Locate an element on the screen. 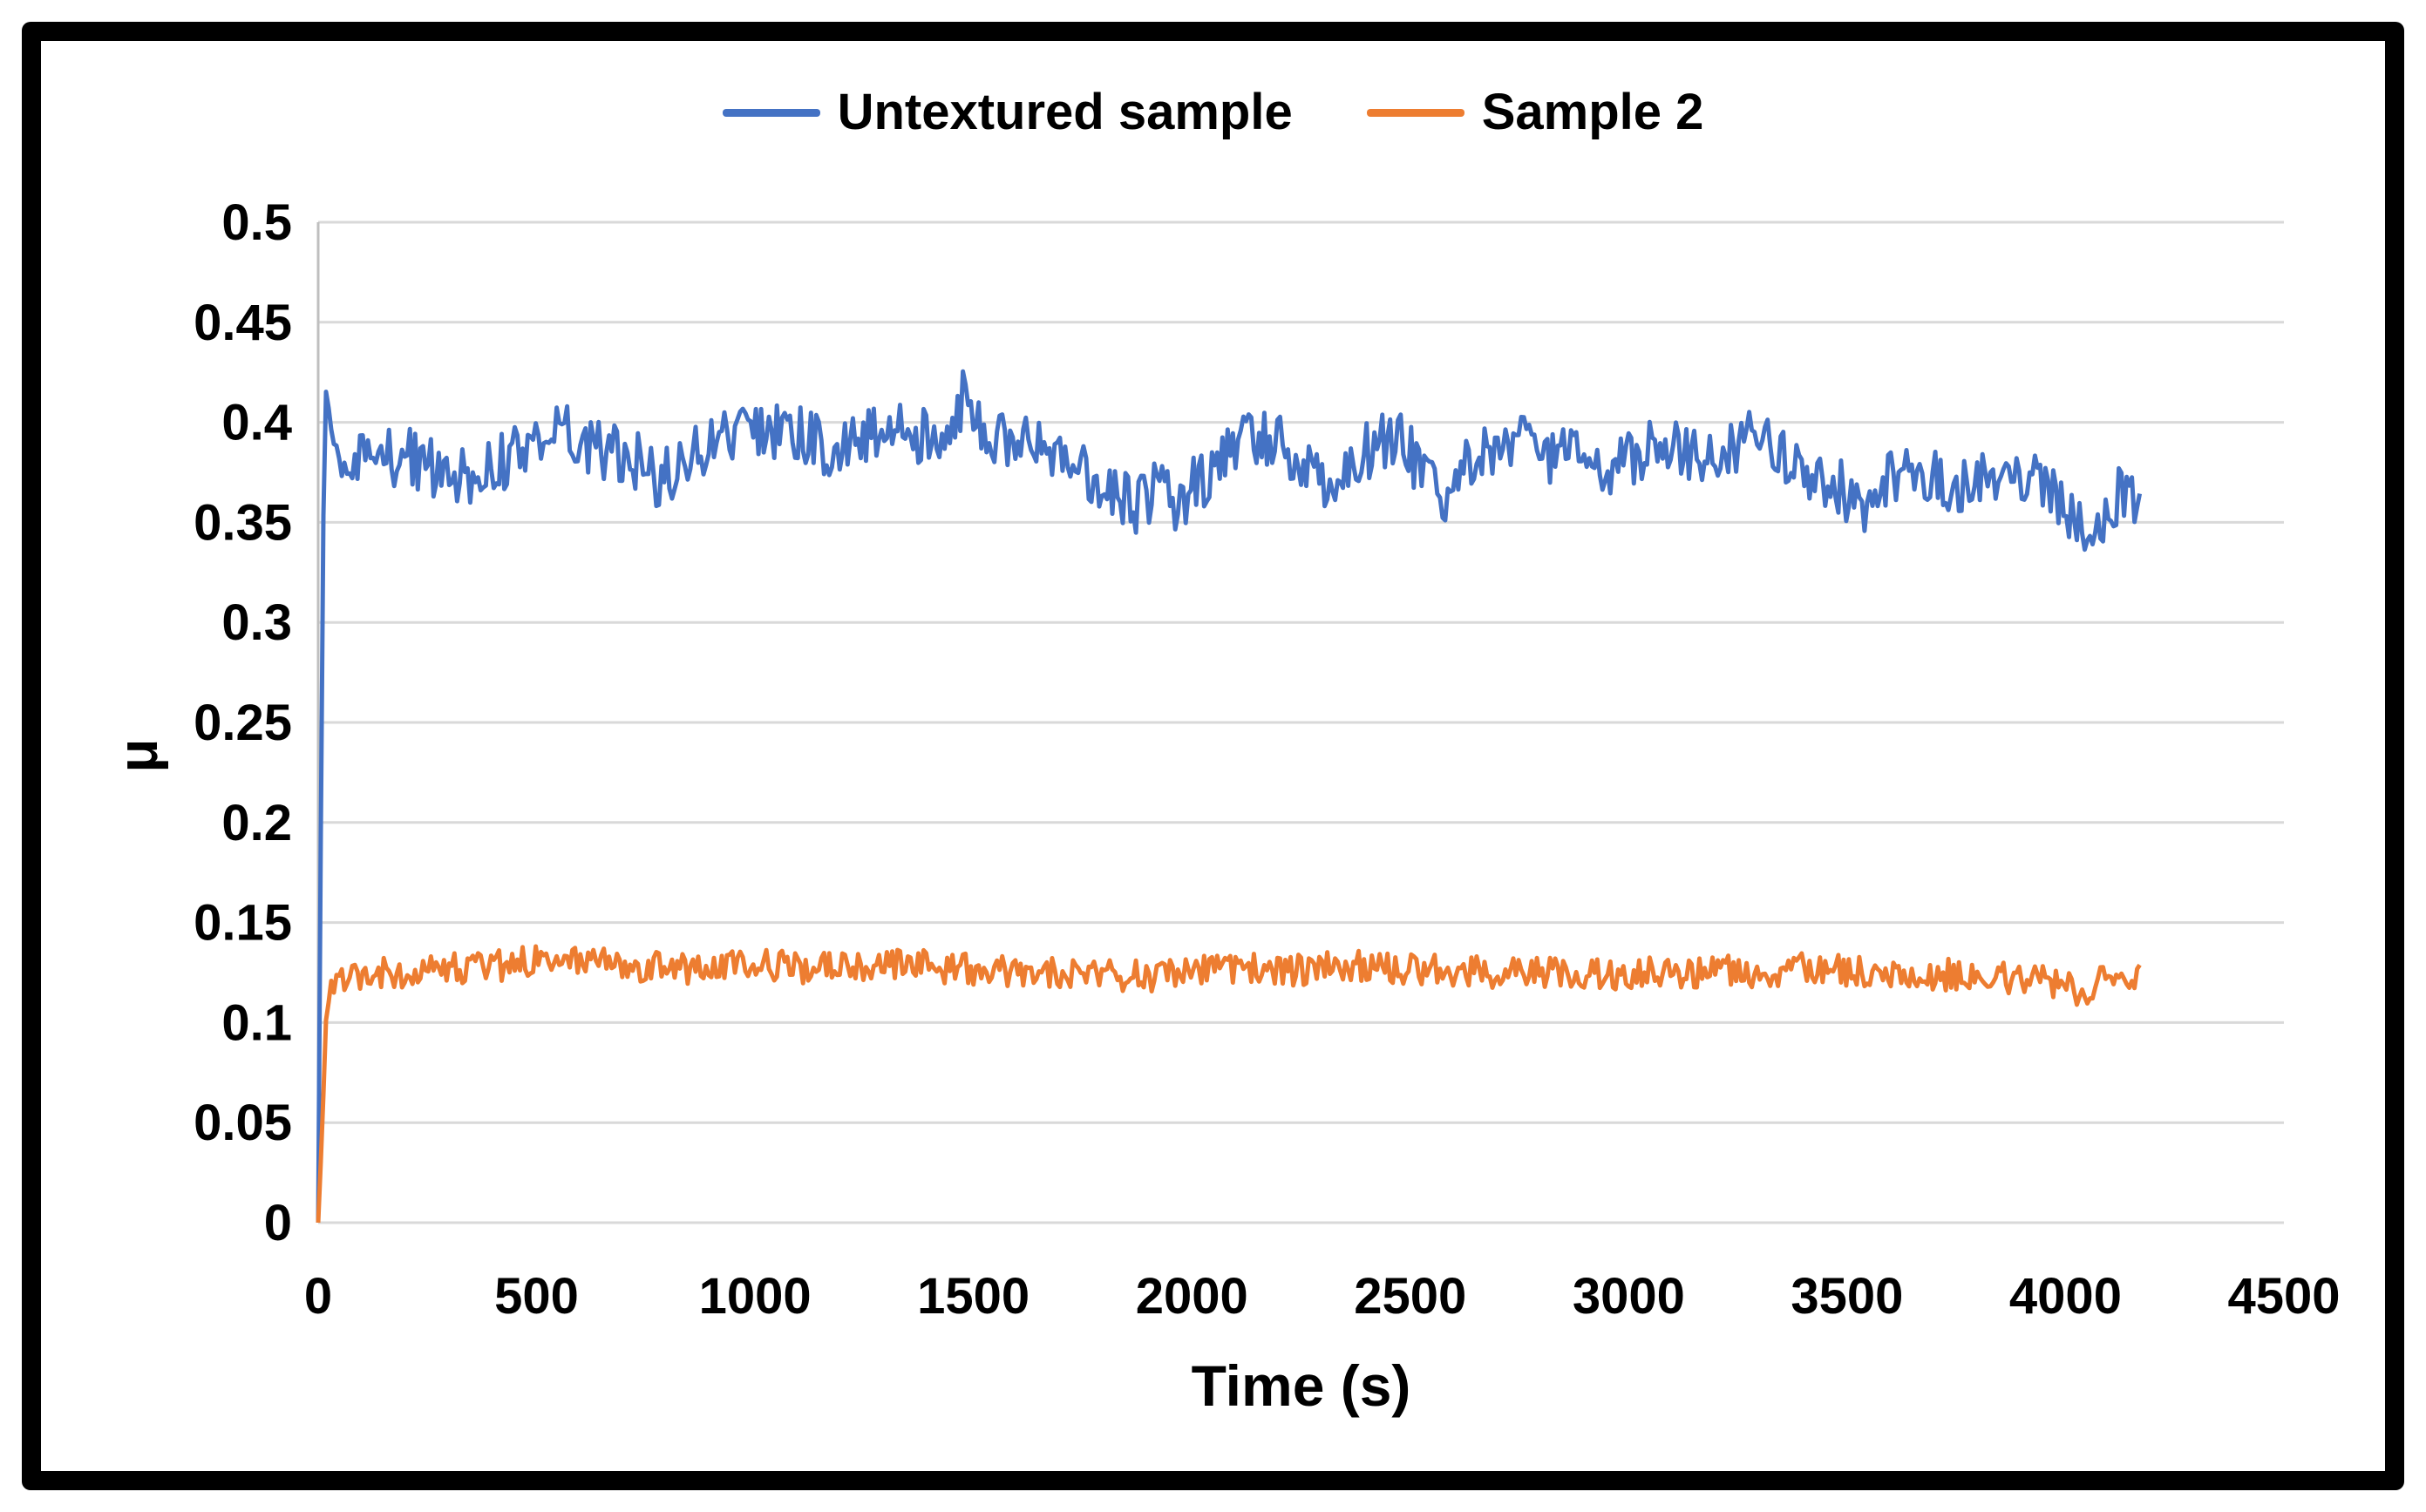 Image resolution: width=2426 pixels, height=1512 pixels. legend-item-untextured-sample: Untextured sample is located at coordinates (1007, 112).